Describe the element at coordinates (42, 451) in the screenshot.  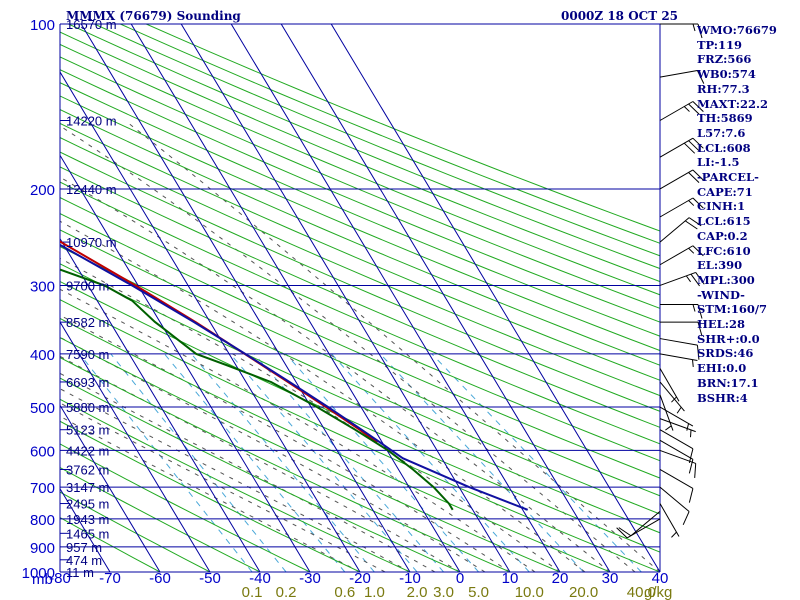
I see `pressure-tick-label: 600` at that location.